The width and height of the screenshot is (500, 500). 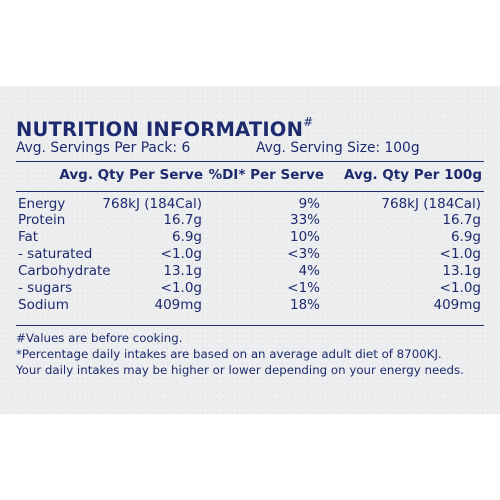 What do you see at coordinates (461, 220) in the screenshot?
I see `row-per-100g: 16.7g` at bounding box center [461, 220].